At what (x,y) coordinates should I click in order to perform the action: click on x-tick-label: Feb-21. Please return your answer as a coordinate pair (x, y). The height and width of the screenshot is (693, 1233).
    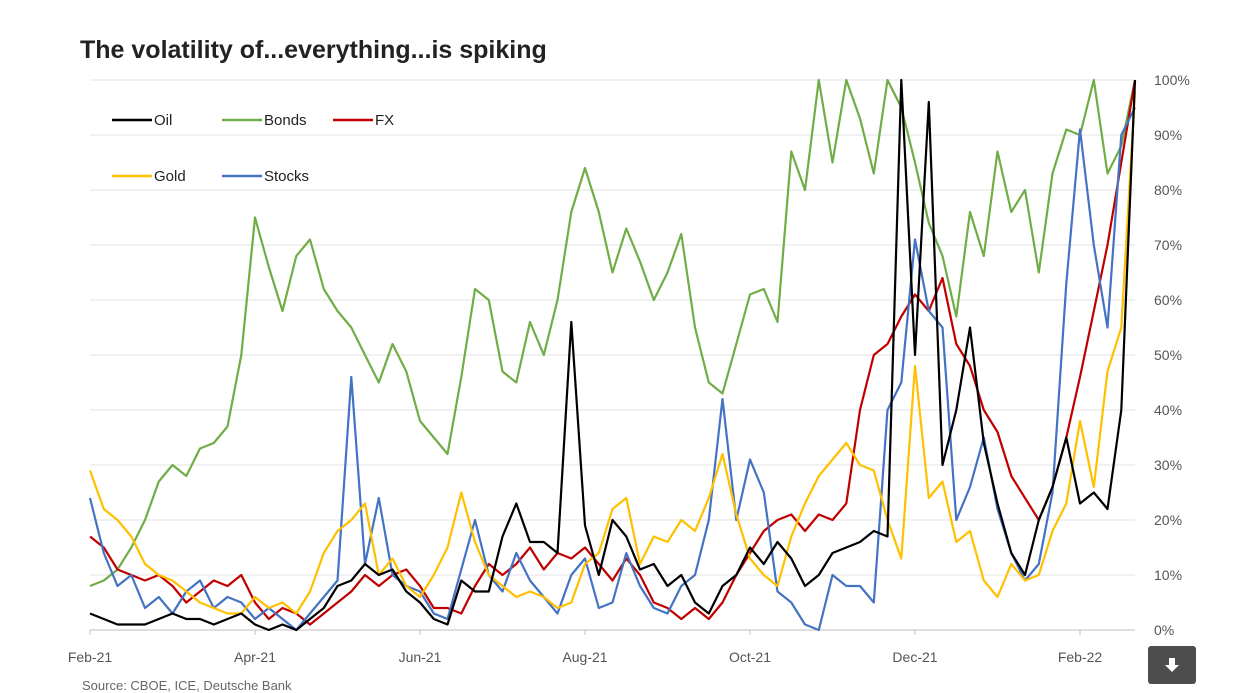
    Looking at the image, I should click on (90, 657).